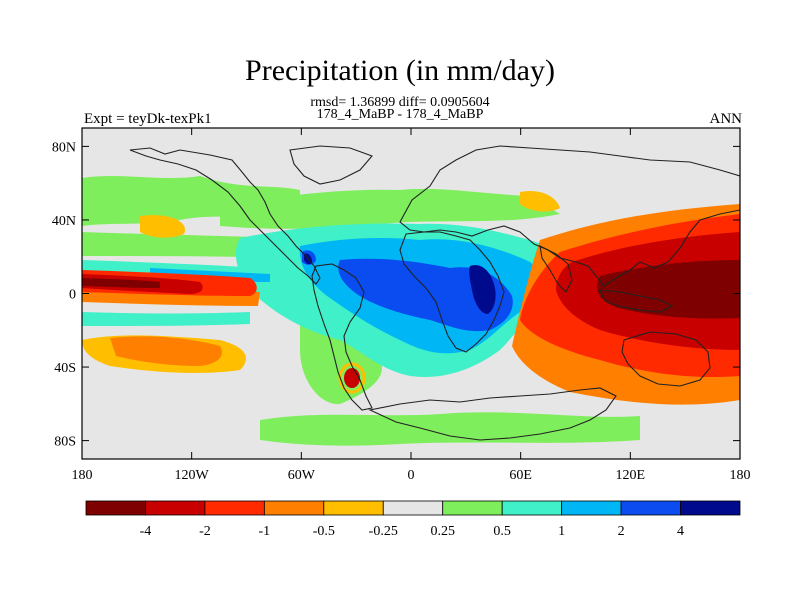 The height and width of the screenshot is (600, 800). Describe the element at coordinates (666, 359) in the screenshot. I see `outline-australia` at that location.